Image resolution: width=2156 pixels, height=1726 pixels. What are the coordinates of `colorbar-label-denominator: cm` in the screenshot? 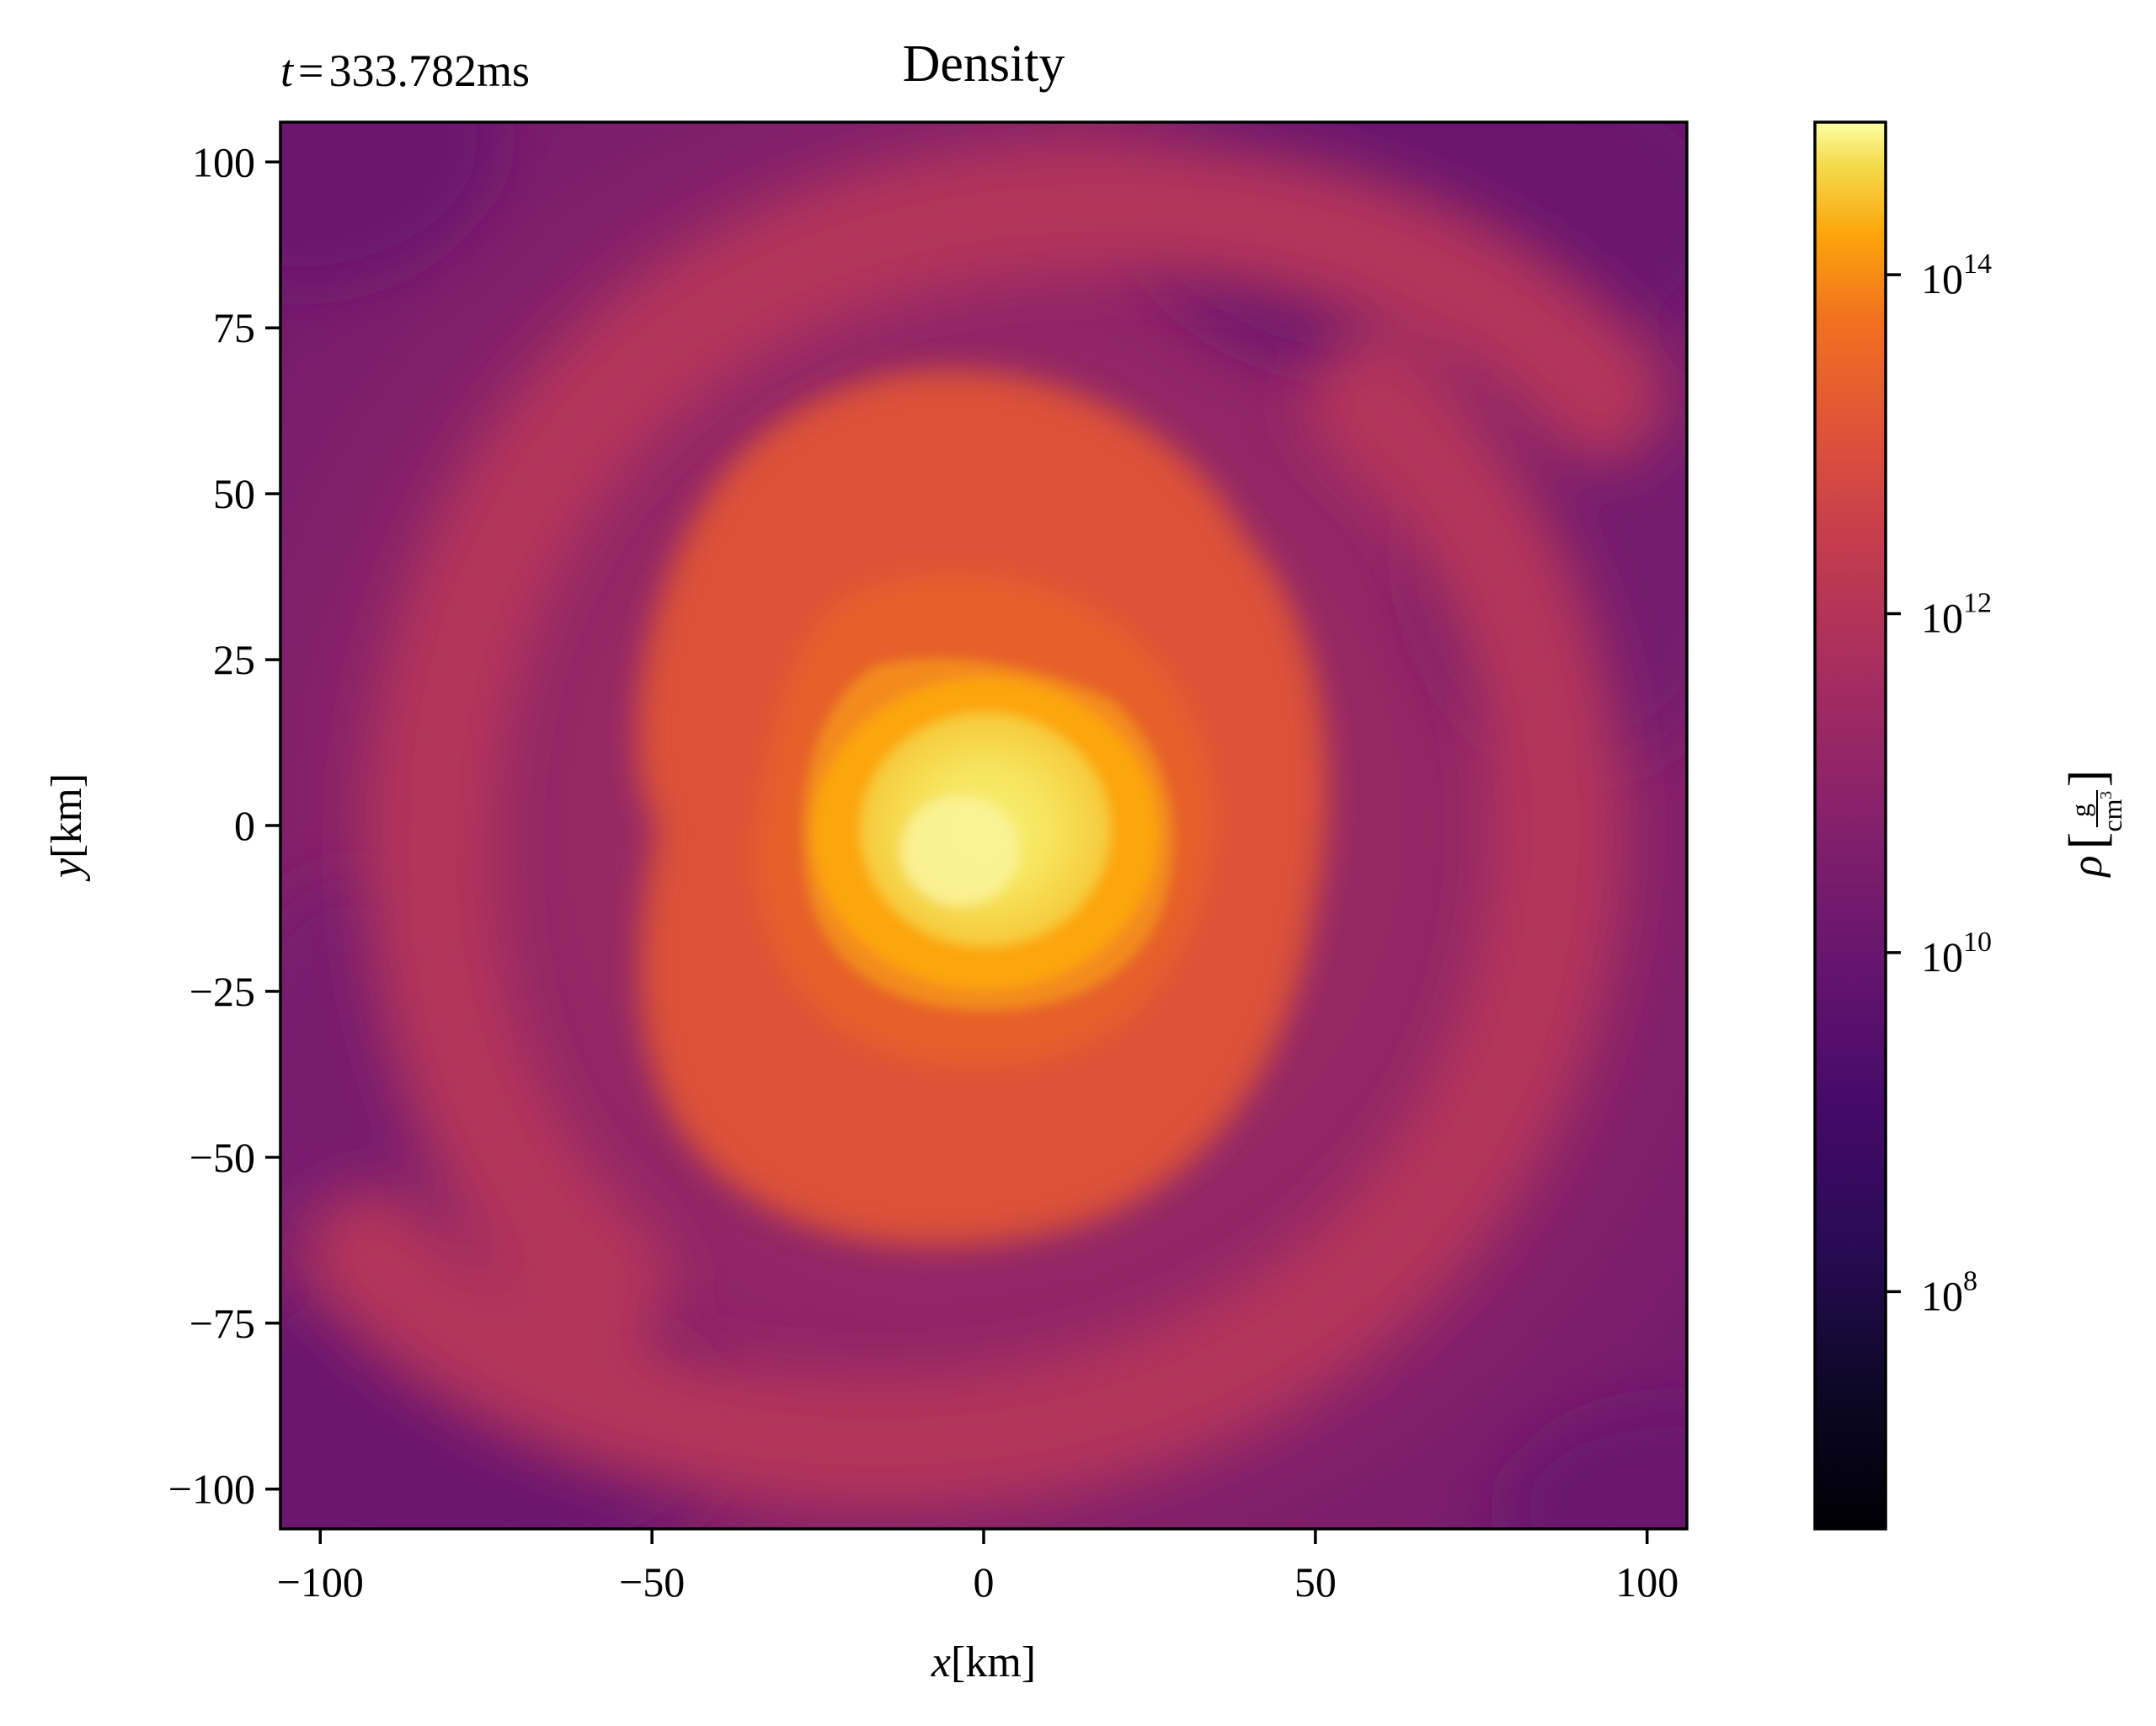 It's located at (2112, 815).